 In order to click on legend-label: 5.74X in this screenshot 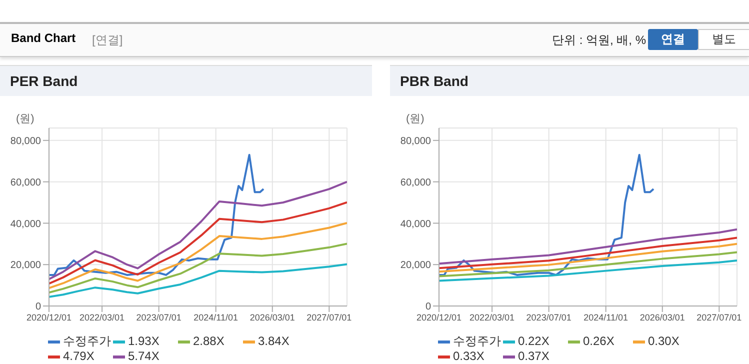, I will do `click(144, 356)`.